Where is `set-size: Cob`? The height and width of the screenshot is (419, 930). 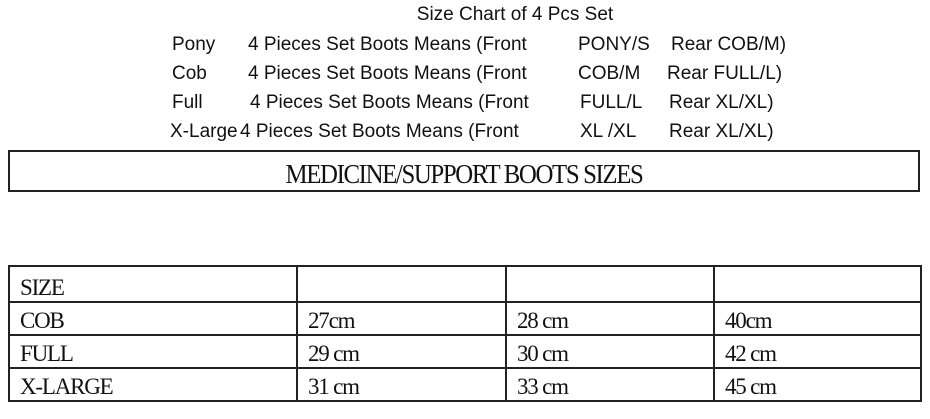
set-size: Cob is located at coordinates (189, 73).